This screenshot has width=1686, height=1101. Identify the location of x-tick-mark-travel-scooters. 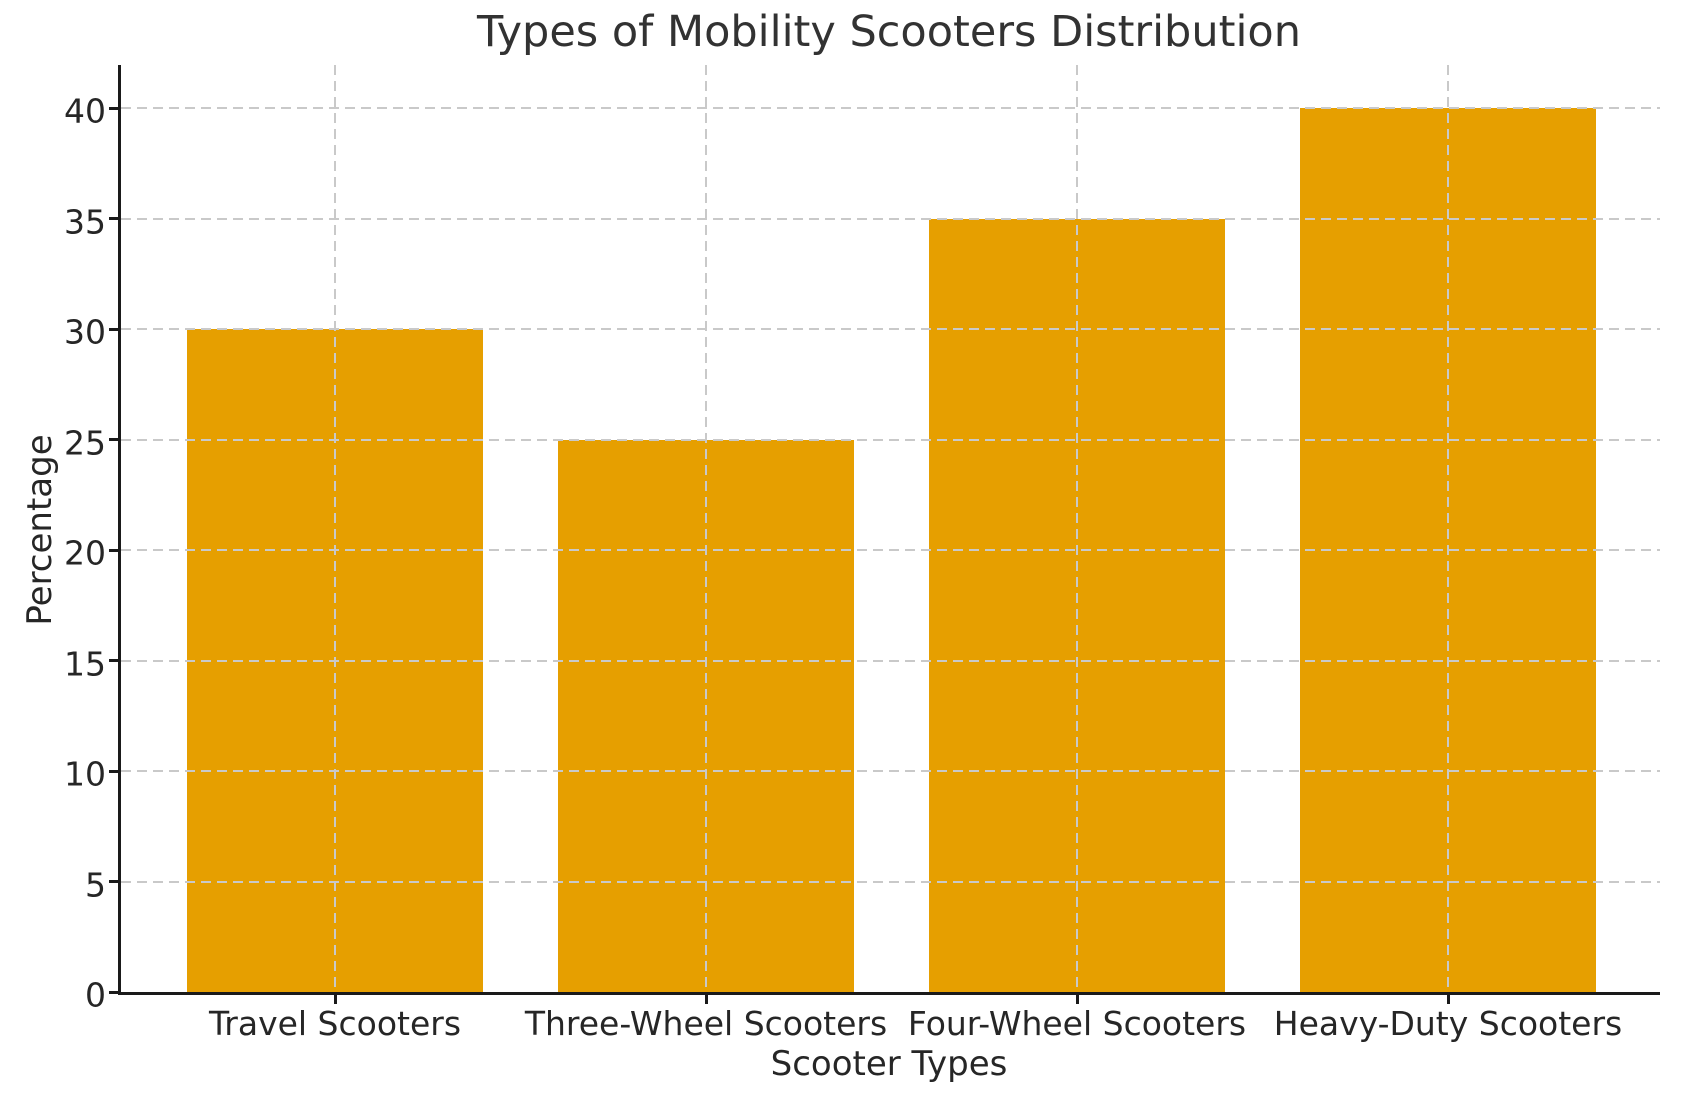
(335, 999).